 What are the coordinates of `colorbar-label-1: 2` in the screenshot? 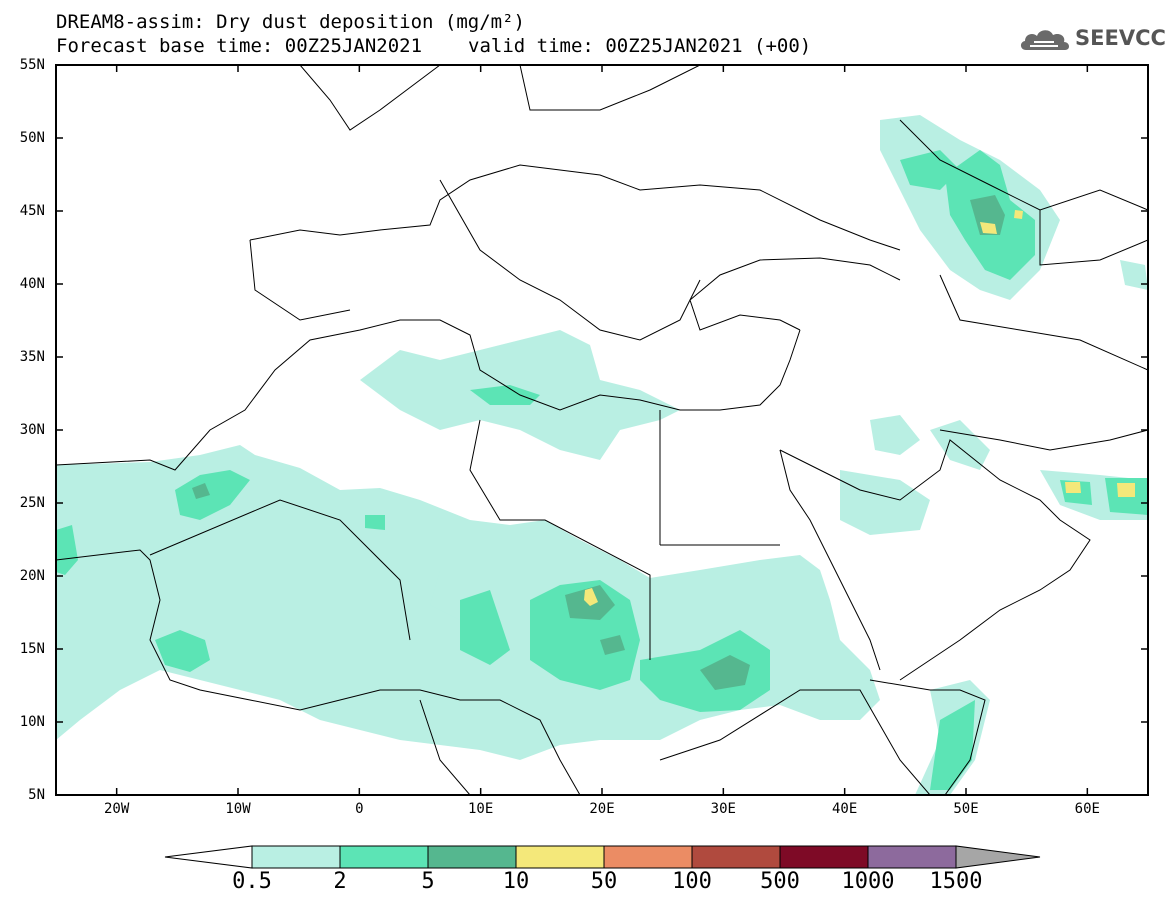 It's located at (340, 881).